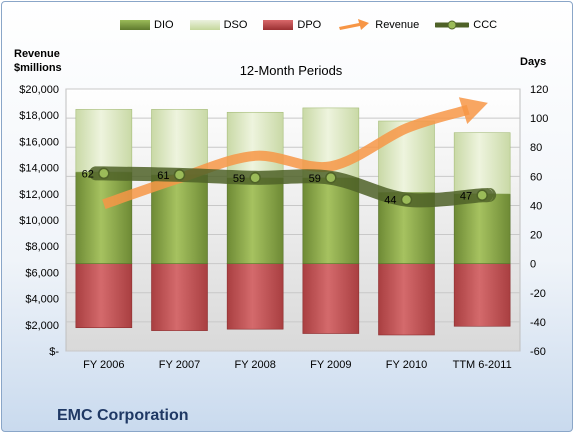 Image resolution: width=574 pixels, height=433 pixels. I want to click on legend-swatch-dso, so click(204, 25).